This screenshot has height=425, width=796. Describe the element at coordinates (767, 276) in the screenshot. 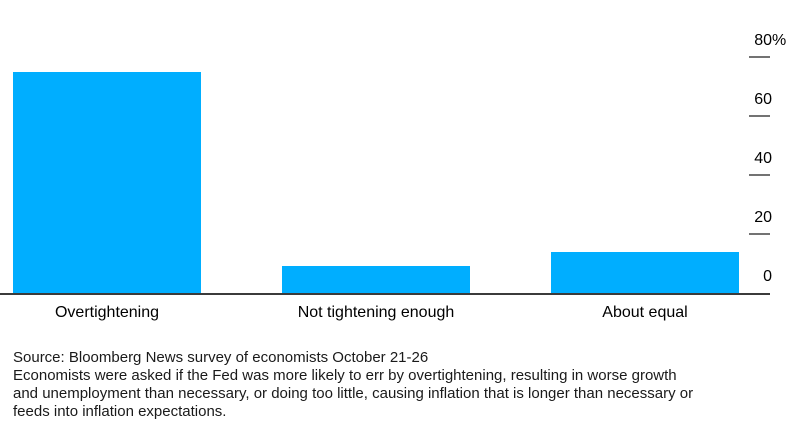

I see `y-axis-tick-label: 0` at that location.